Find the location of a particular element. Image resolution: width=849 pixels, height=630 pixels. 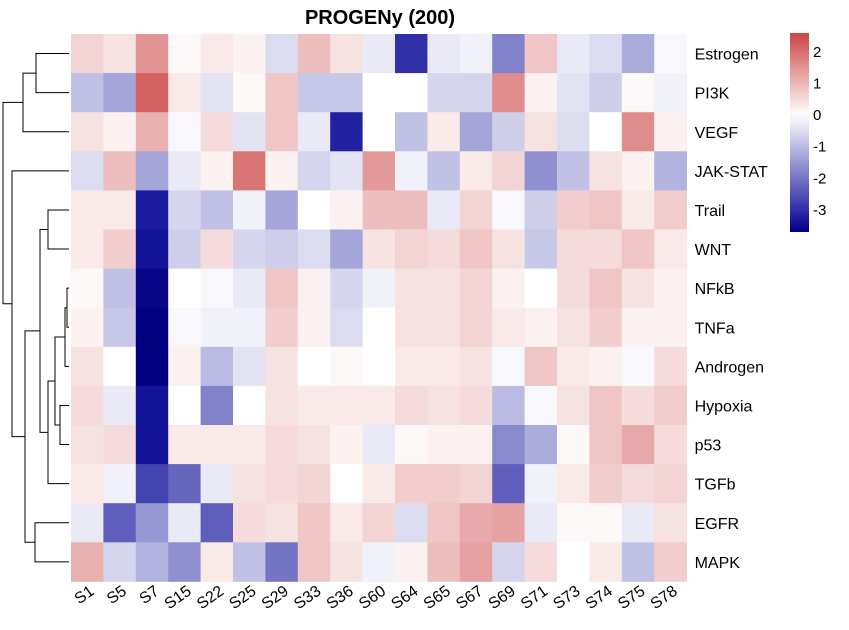

column-label: S33 is located at coordinates (307, 598).